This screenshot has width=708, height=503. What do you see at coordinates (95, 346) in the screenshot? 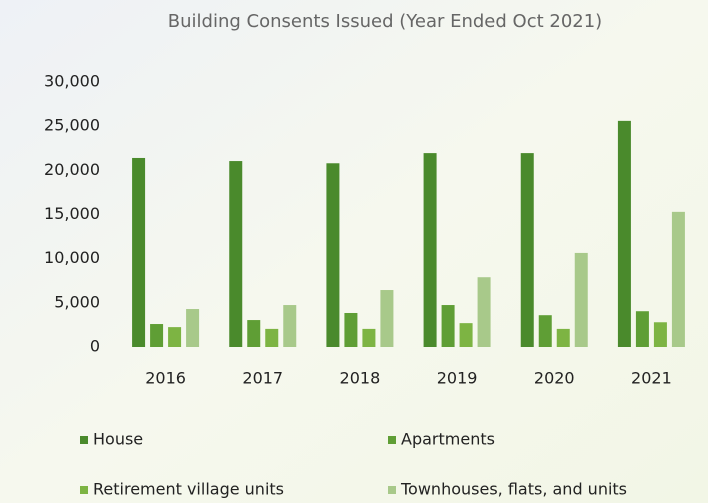
I see `y-tick-label: 0` at bounding box center [95, 346].